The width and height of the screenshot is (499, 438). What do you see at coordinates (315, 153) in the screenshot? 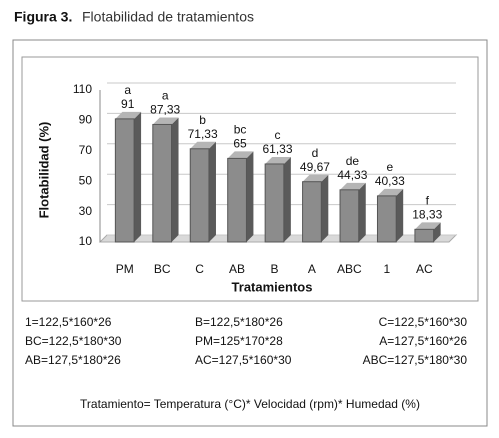
I see `significance-letter: d` at bounding box center [315, 153].